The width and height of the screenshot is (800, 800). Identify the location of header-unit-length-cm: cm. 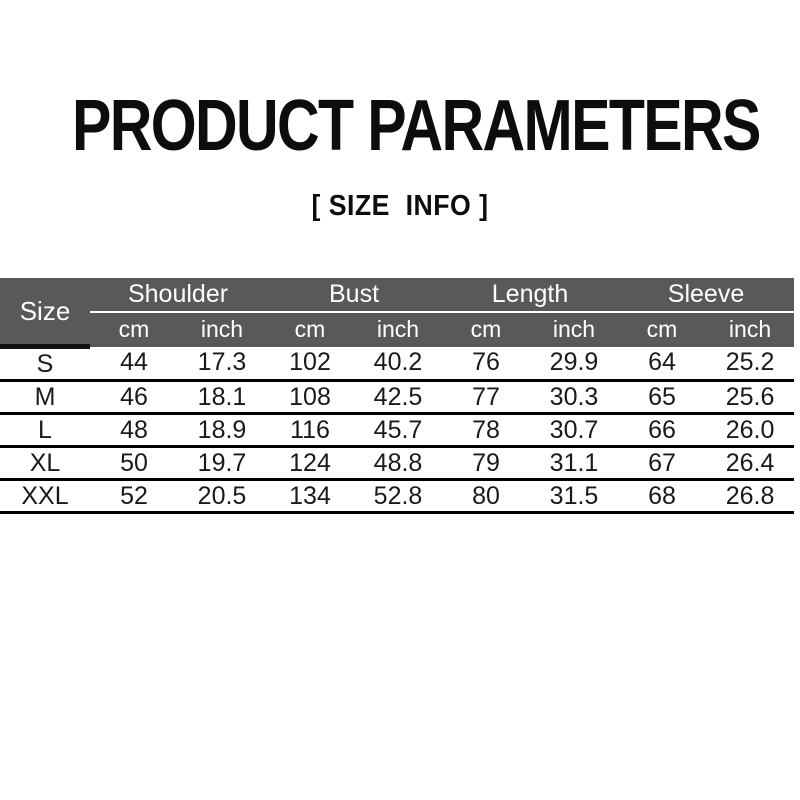
(486, 329).